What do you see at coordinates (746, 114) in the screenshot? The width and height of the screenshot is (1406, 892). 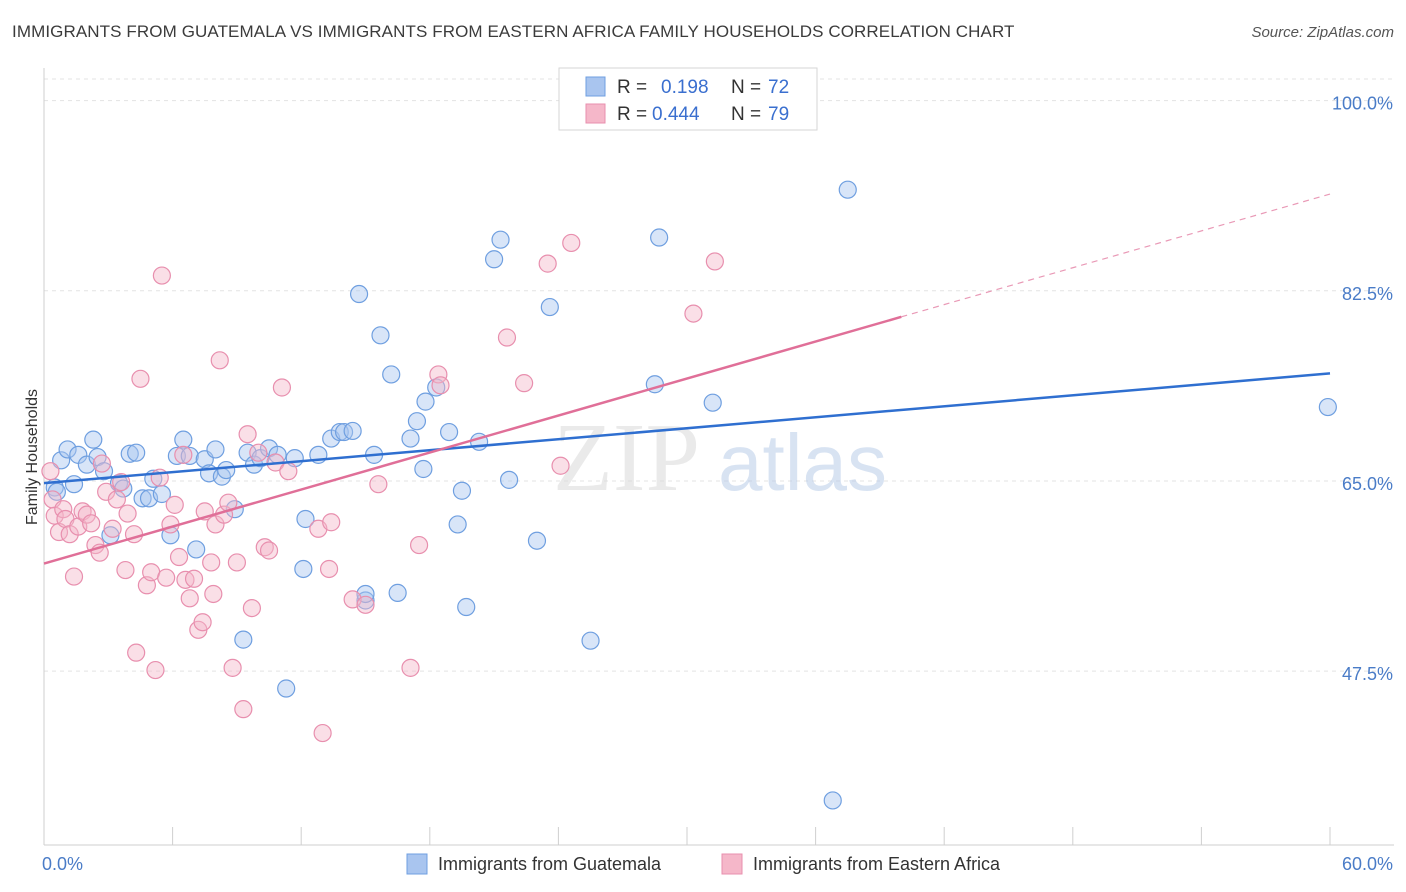 I see `stats-n-label-eastern-africa: N =` at bounding box center [746, 114].